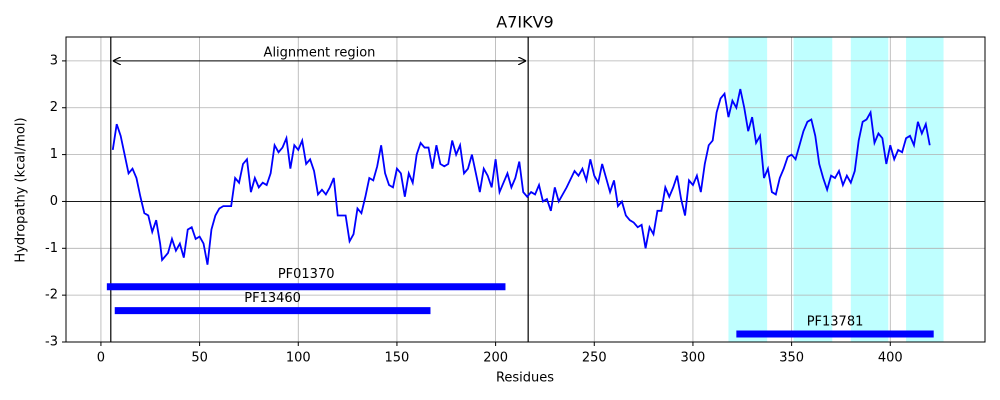 This screenshot has height=400, width=1000. What do you see at coordinates (54, 60) in the screenshot?
I see `y-tick-label: 3` at bounding box center [54, 60].